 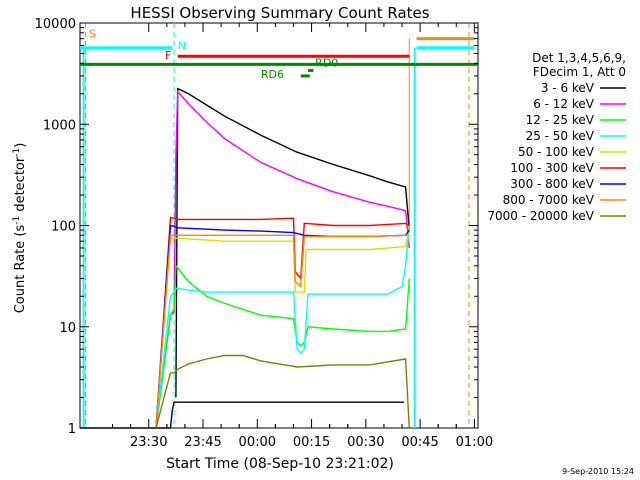 I want to click on y-tick-label: 100, so click(x=63, y=227).